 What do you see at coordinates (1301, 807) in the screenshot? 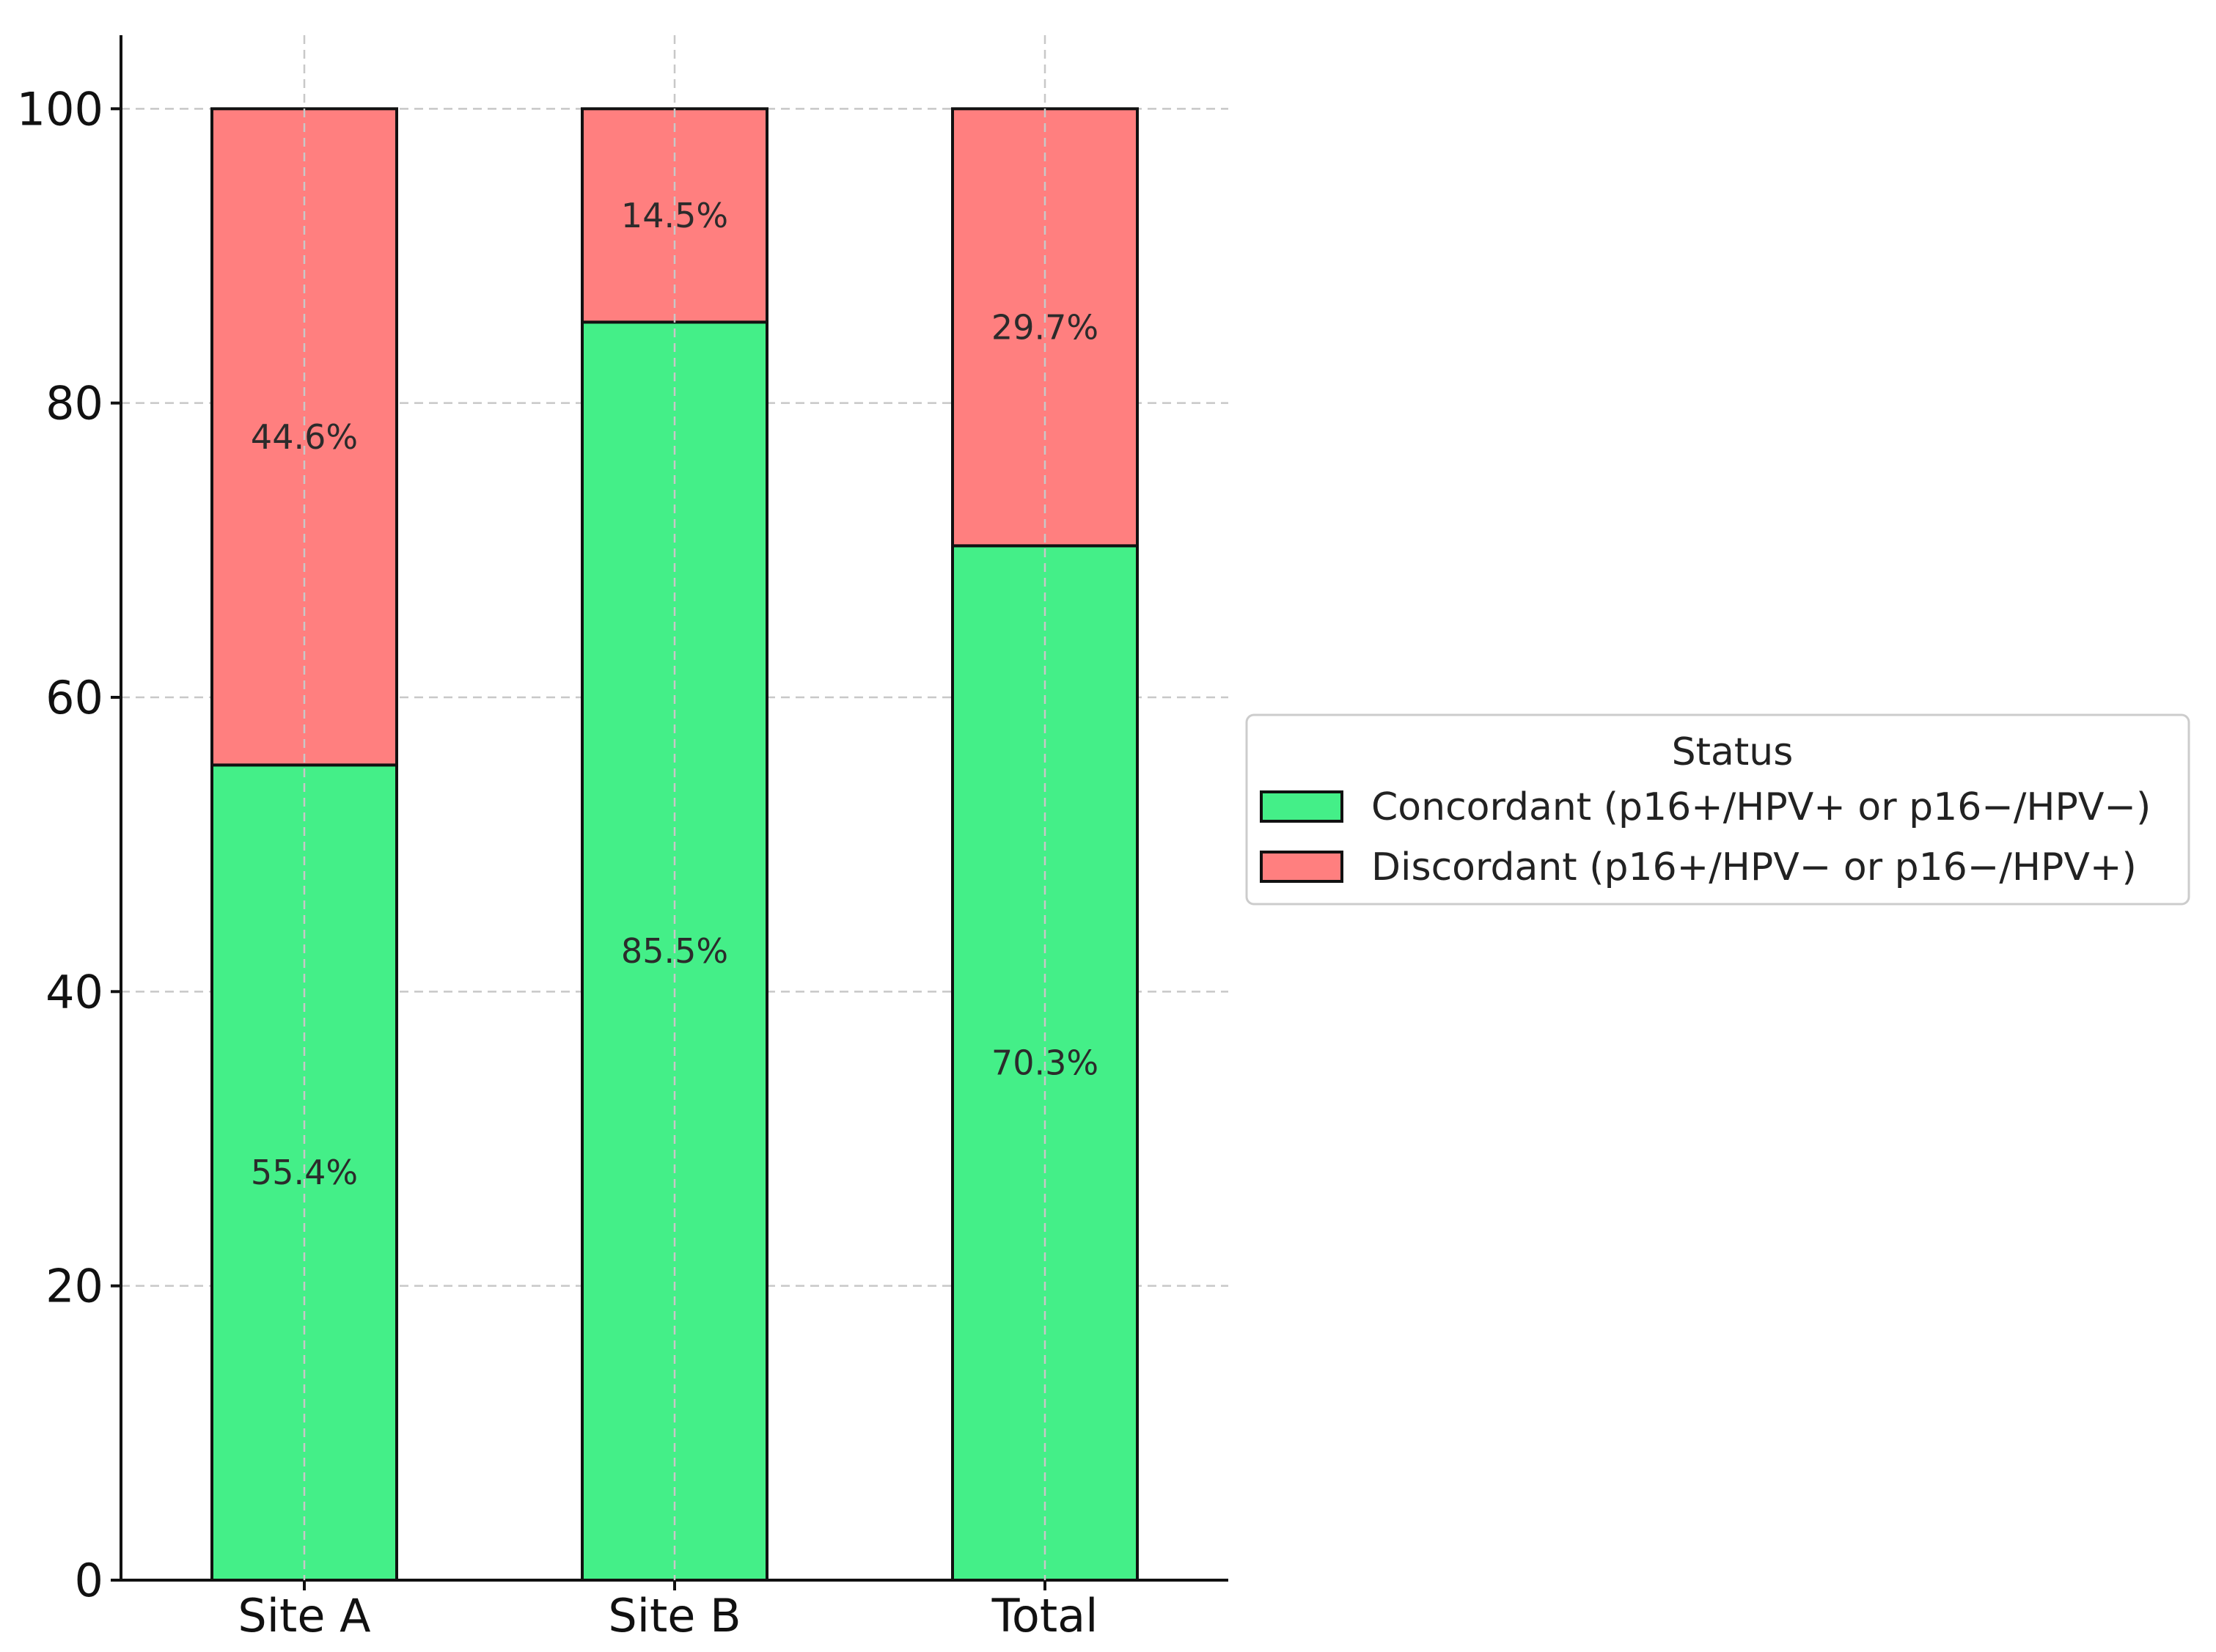
I see `legend-swatch-concordant` at bounding box center [1301, 807].